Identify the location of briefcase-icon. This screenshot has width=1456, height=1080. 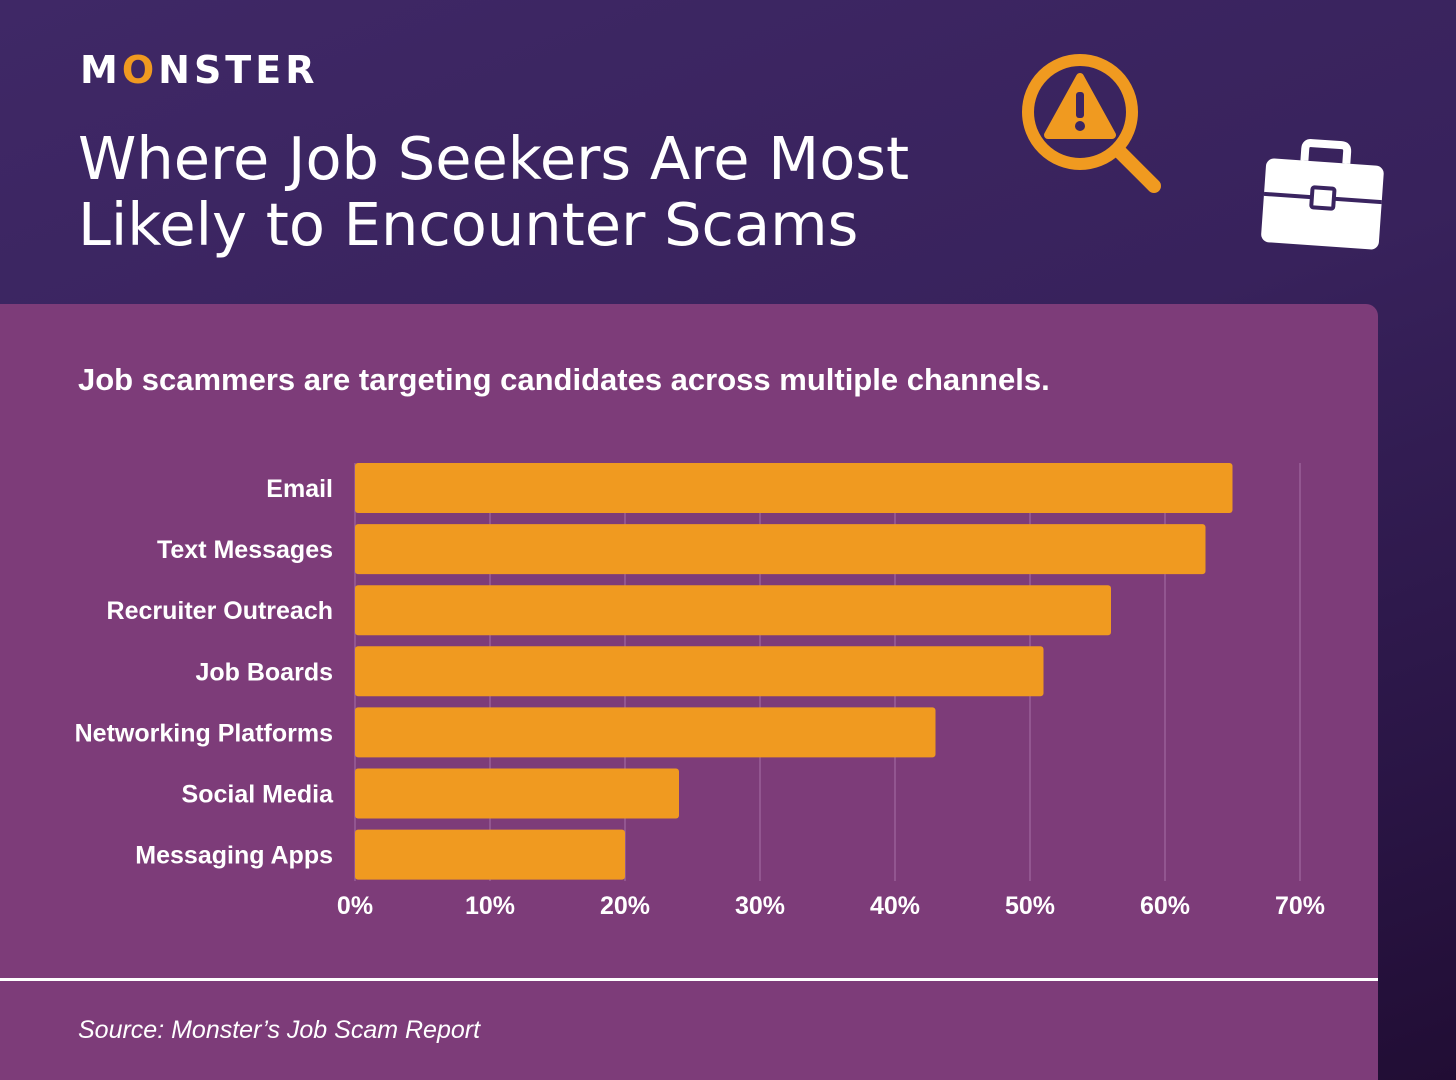
(1322, 194).